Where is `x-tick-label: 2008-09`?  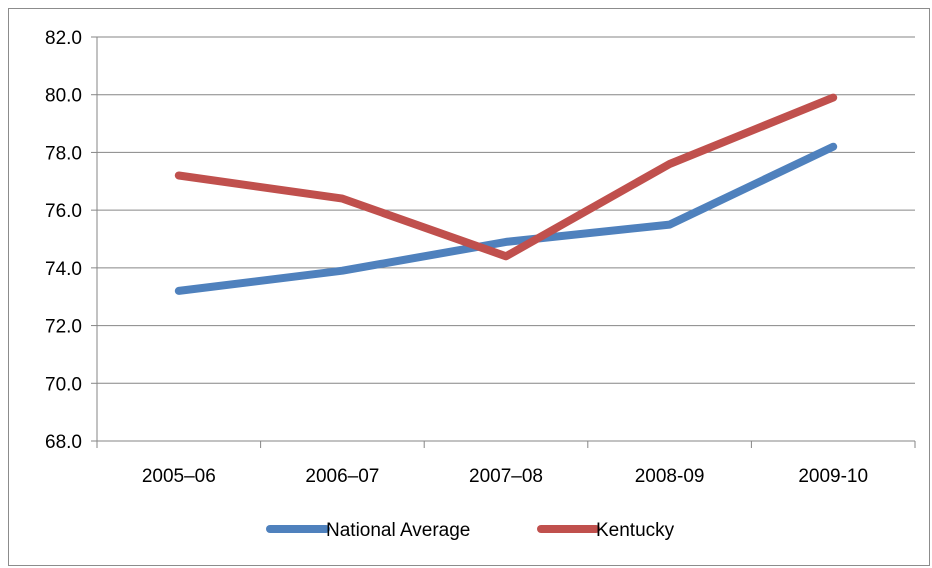
x-tick-label: 2008-09 is located at coordinates (670, 476).